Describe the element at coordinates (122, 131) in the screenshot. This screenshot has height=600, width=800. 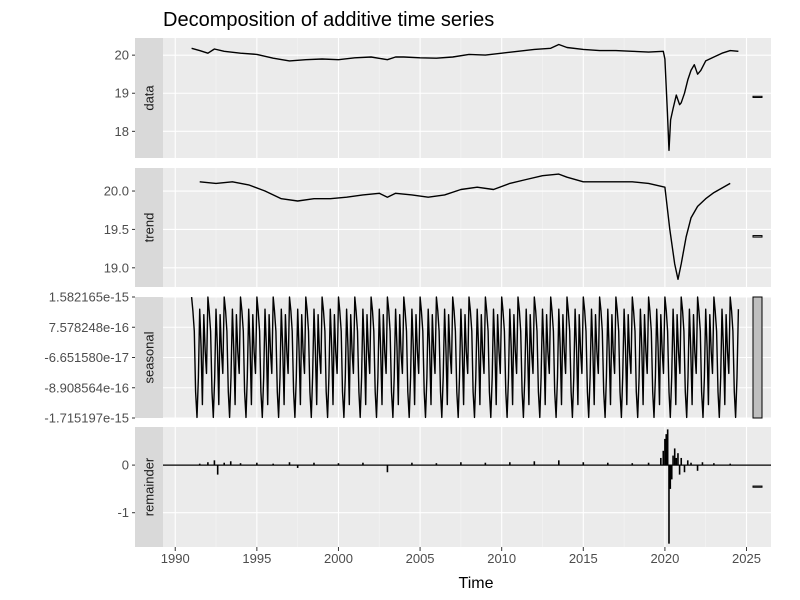
I see `y-tick-label: 18` at that location.